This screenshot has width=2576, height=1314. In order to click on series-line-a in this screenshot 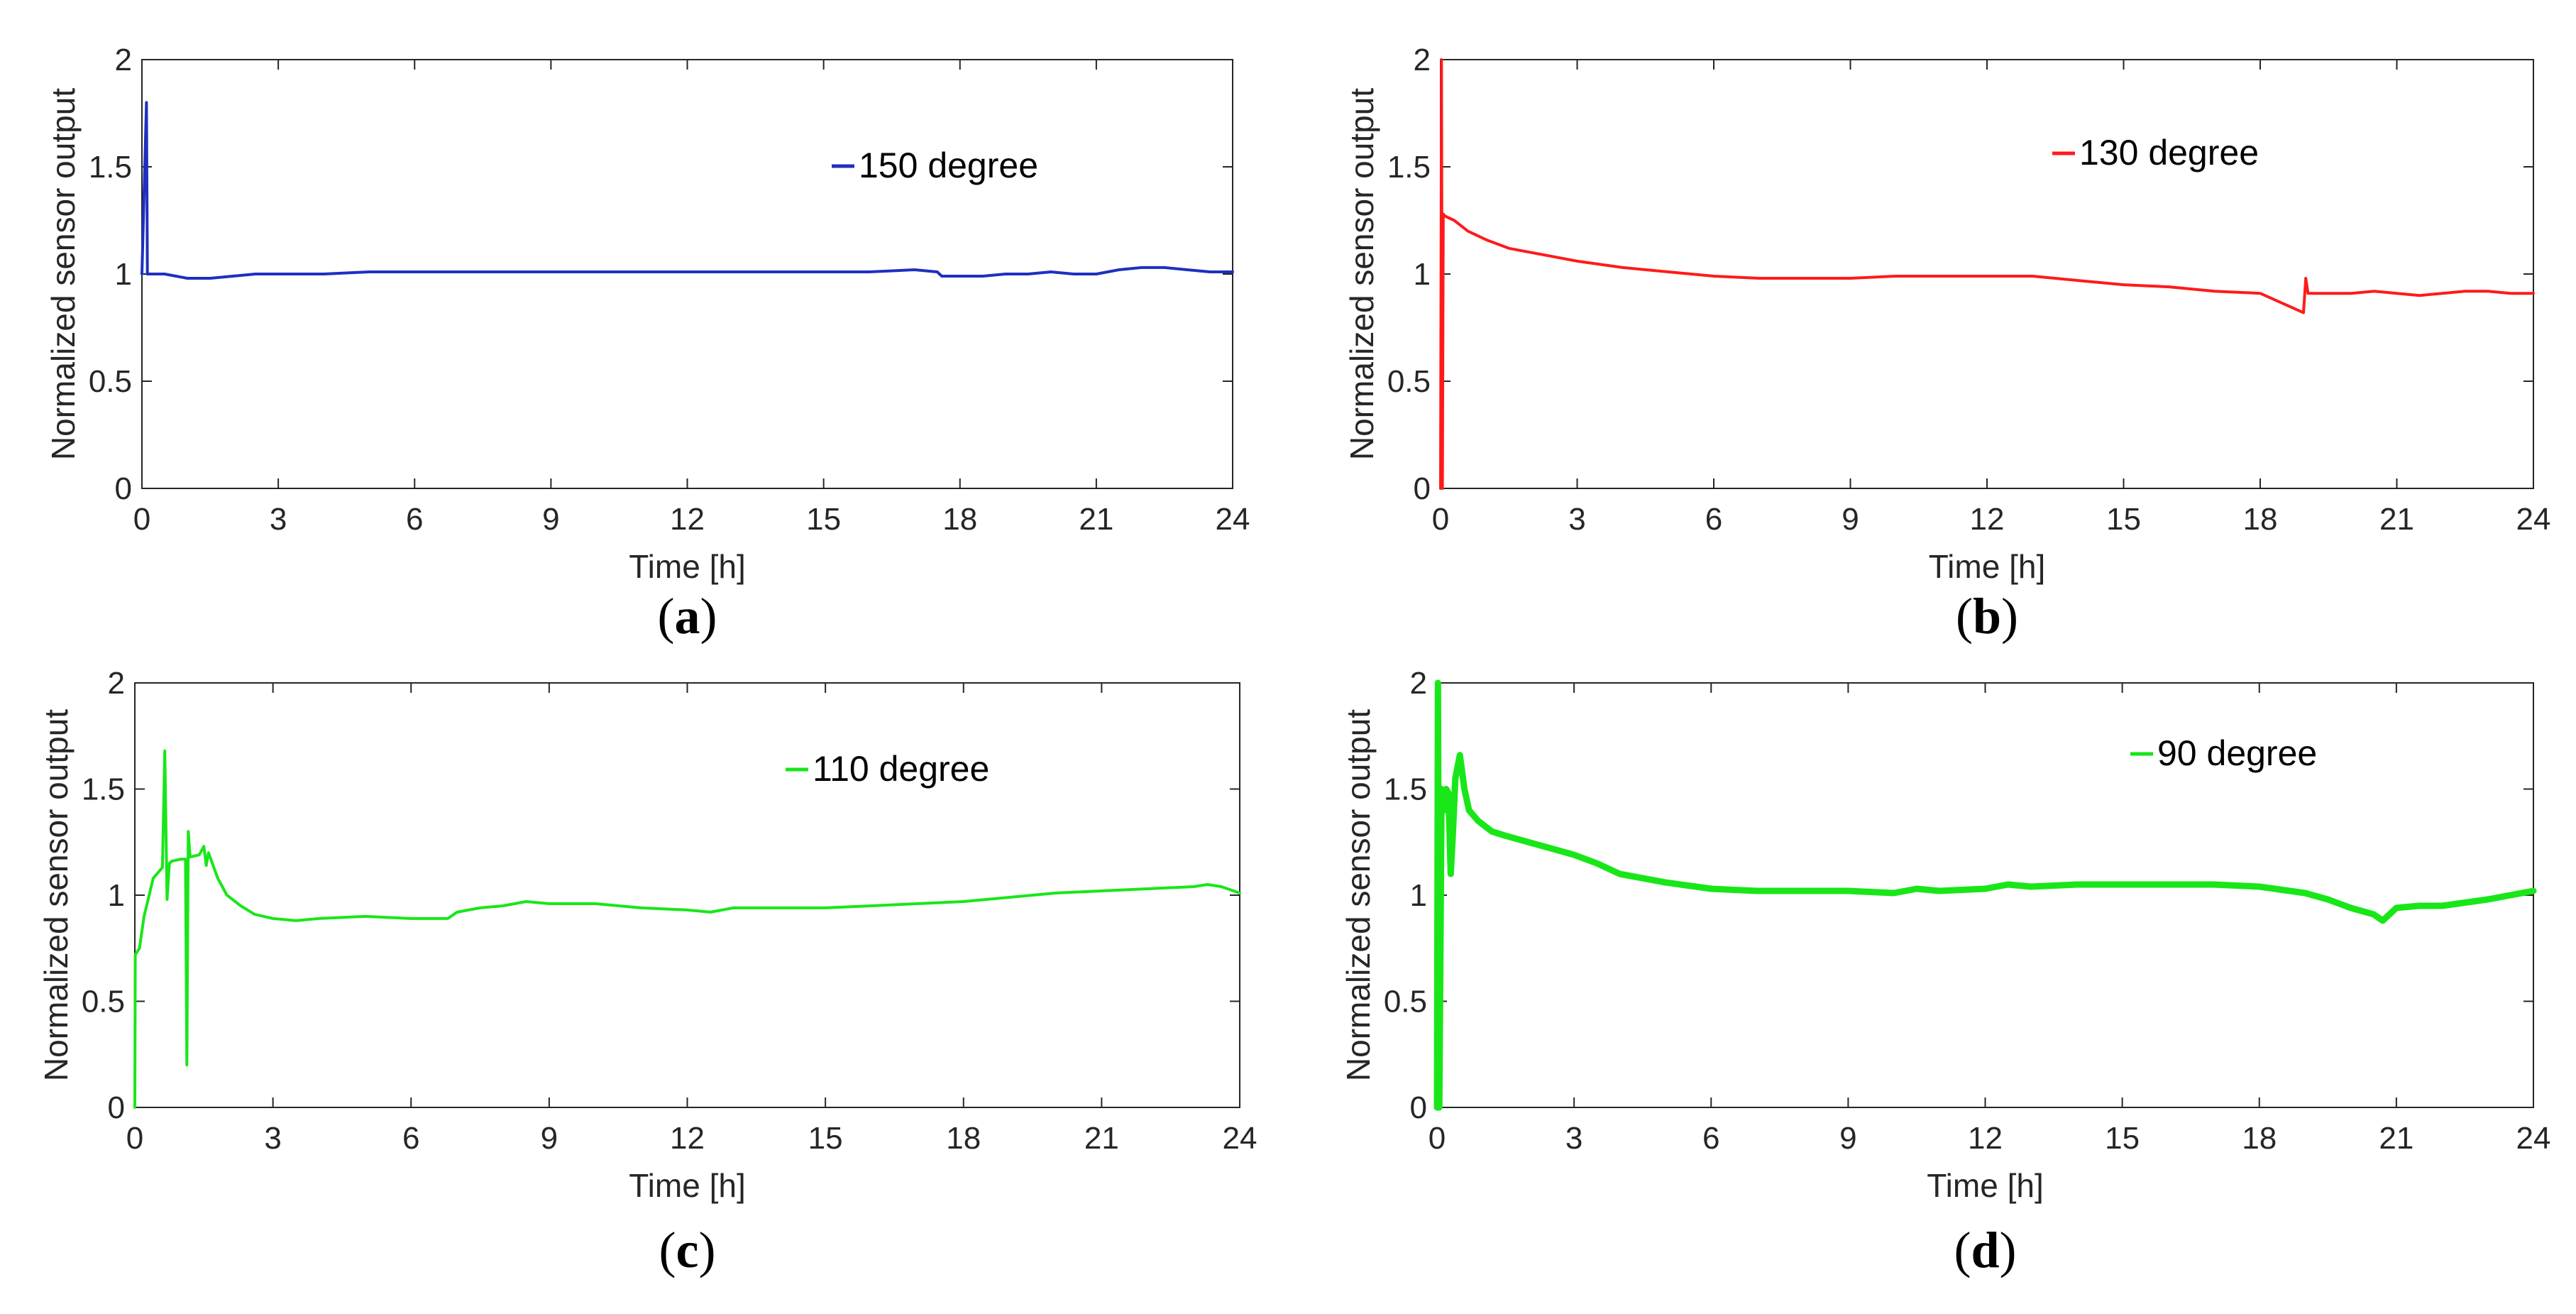, I will do `click(687, 190)`.